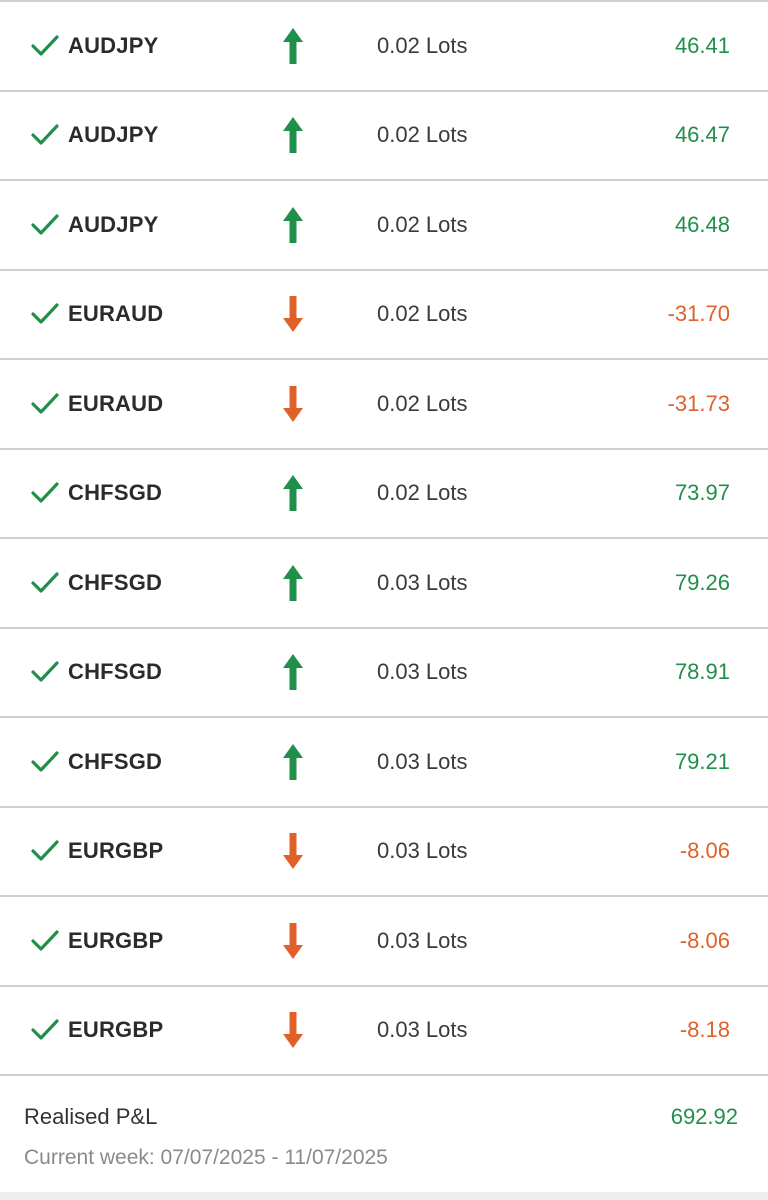 The height and width of the screenshot is (1200, 768). I want to click on trade-row: EURGBP 0.03 Lots -8.18, so click(384, 1031).